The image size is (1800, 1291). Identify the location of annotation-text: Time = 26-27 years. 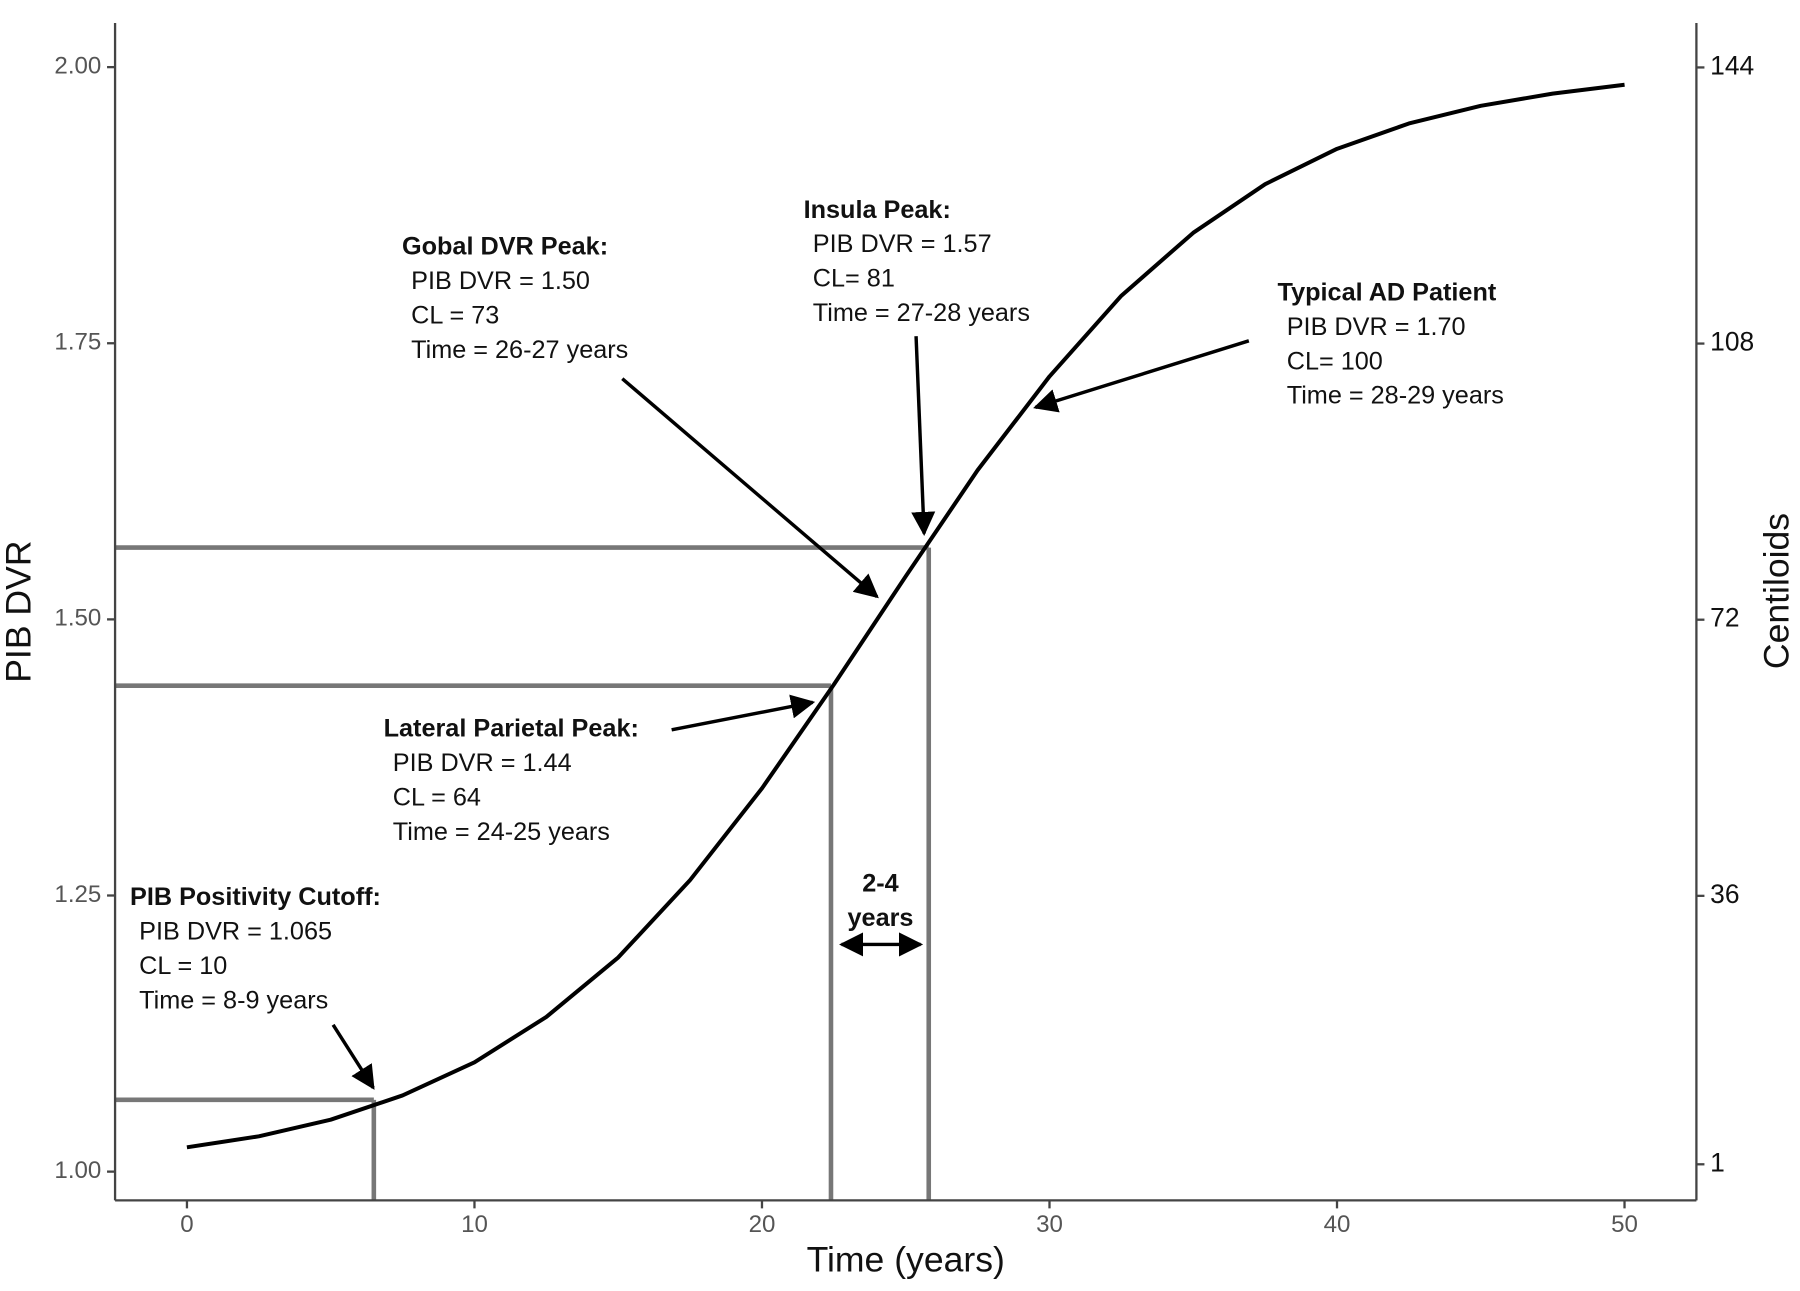
(519, 350).